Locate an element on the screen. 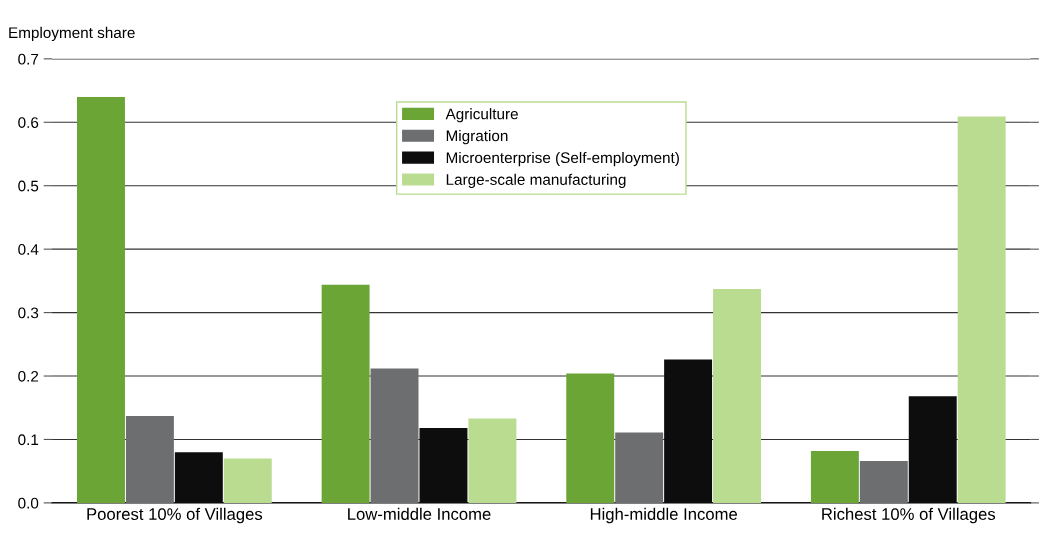 The height and width of the screenshot is (535, 1041). legend-label: Agriculture is located at coordinates (481, 115).